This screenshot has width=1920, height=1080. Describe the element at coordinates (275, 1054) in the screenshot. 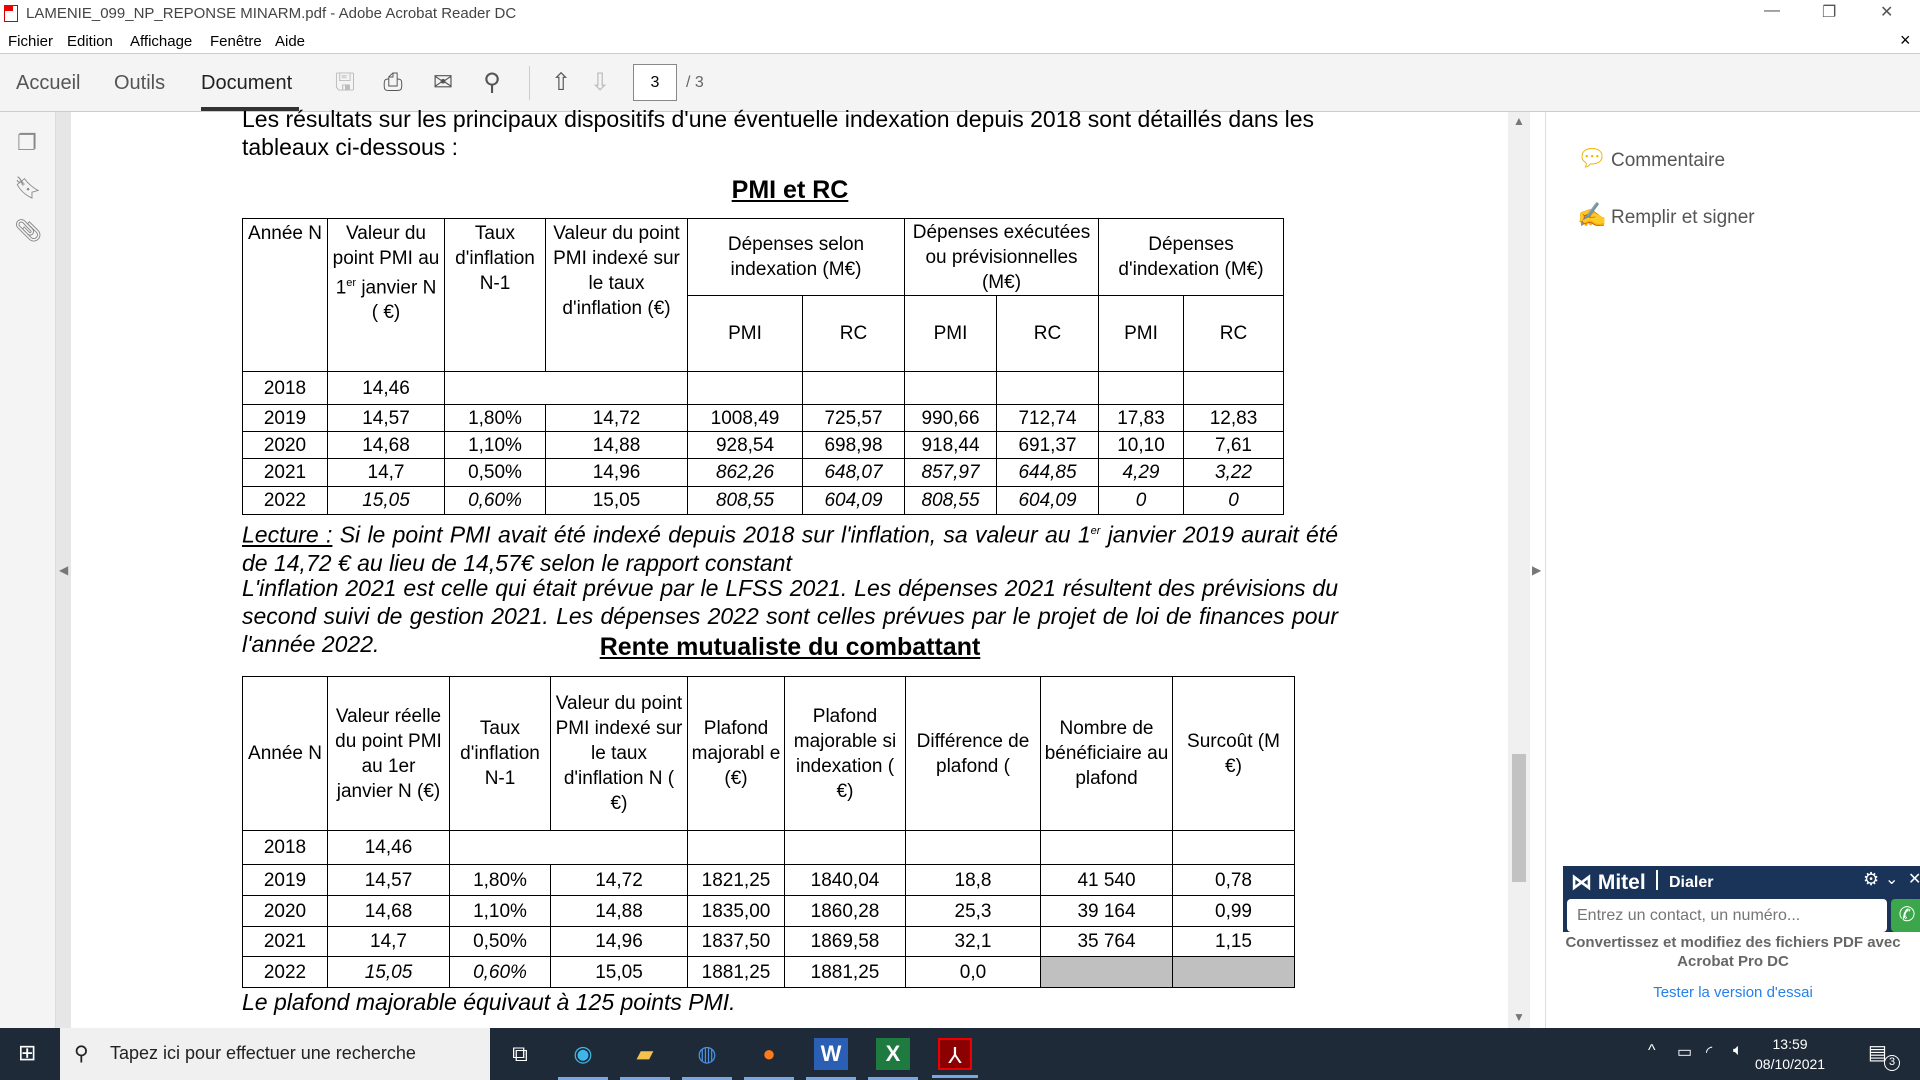

I see `taskbar-search: ⚲ Tapez ici pour effectuer une recherche` at that location.